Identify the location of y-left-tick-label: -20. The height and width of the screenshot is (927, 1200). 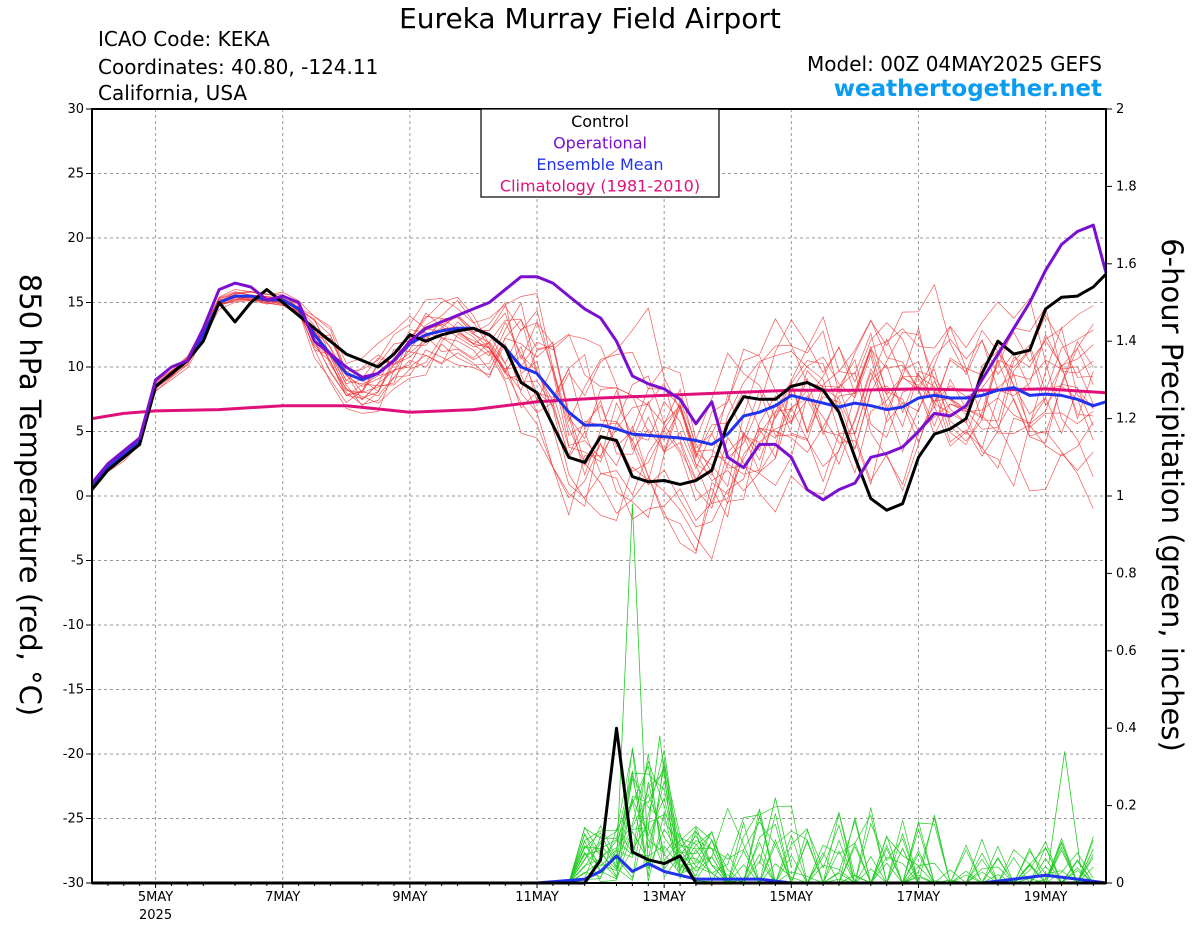
(73, 754).